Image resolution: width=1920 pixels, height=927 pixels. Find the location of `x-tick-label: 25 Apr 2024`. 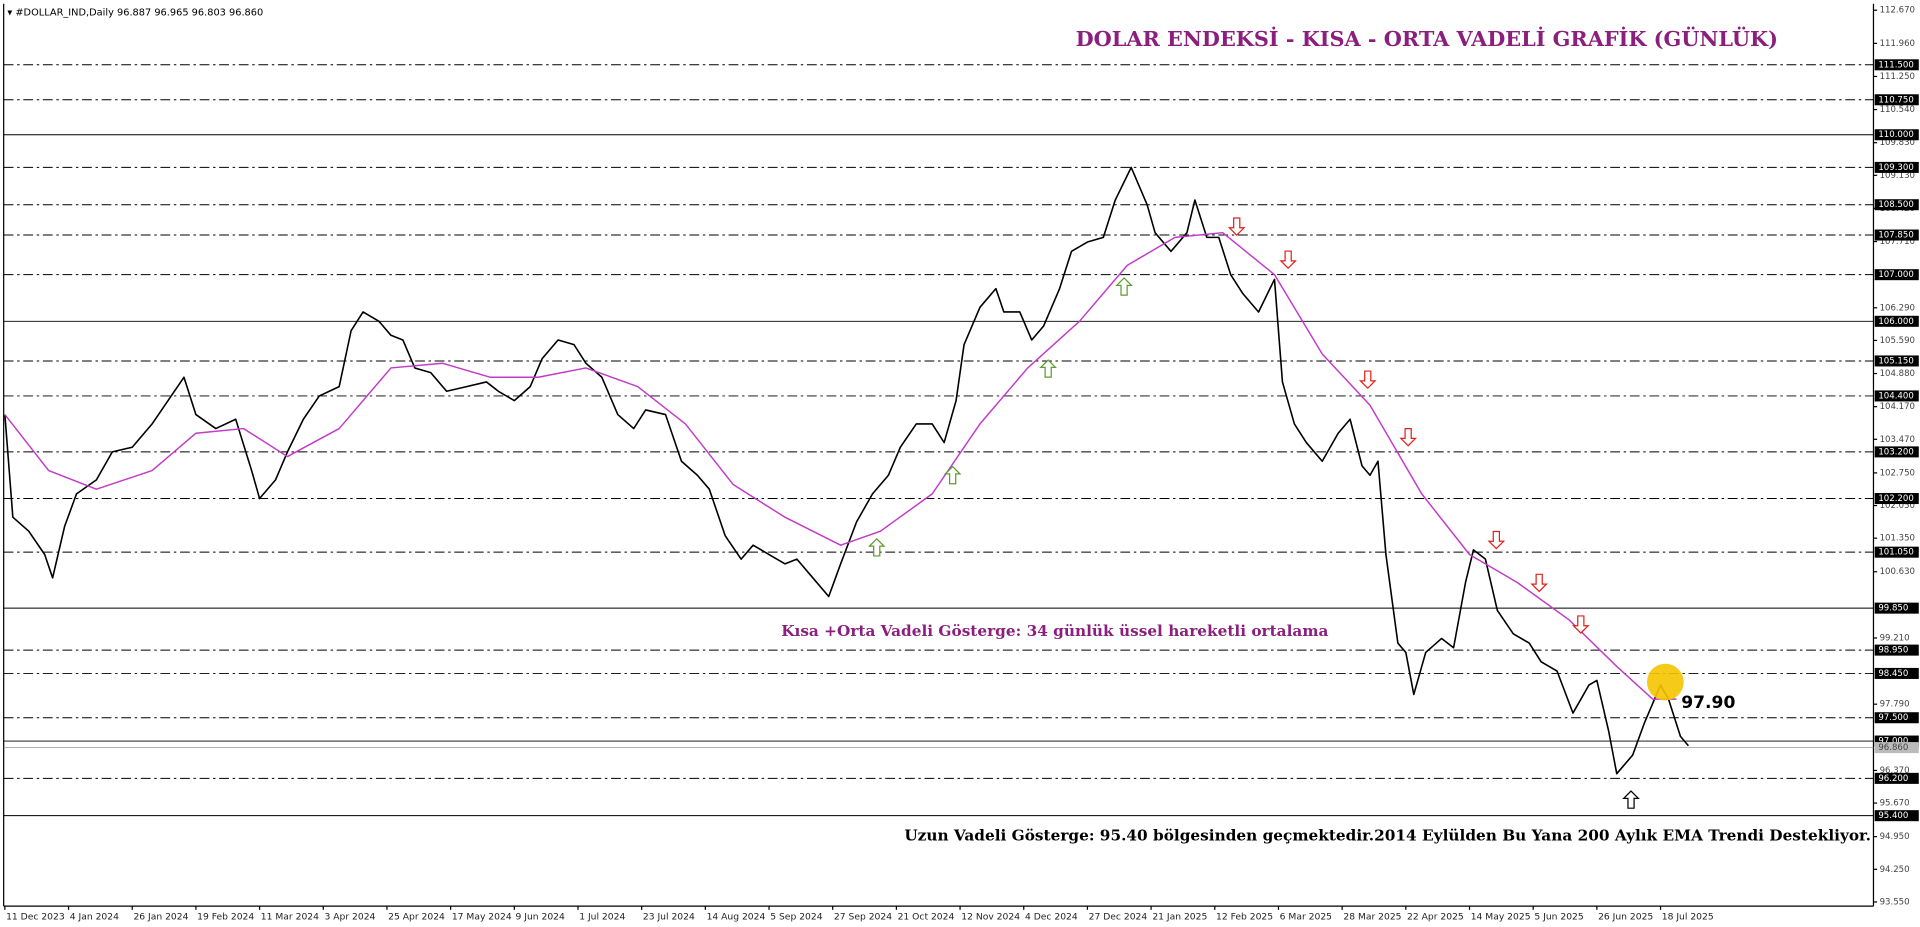

x-tick-label: 25 Apr 2024 is located at coordinates (416, 917).